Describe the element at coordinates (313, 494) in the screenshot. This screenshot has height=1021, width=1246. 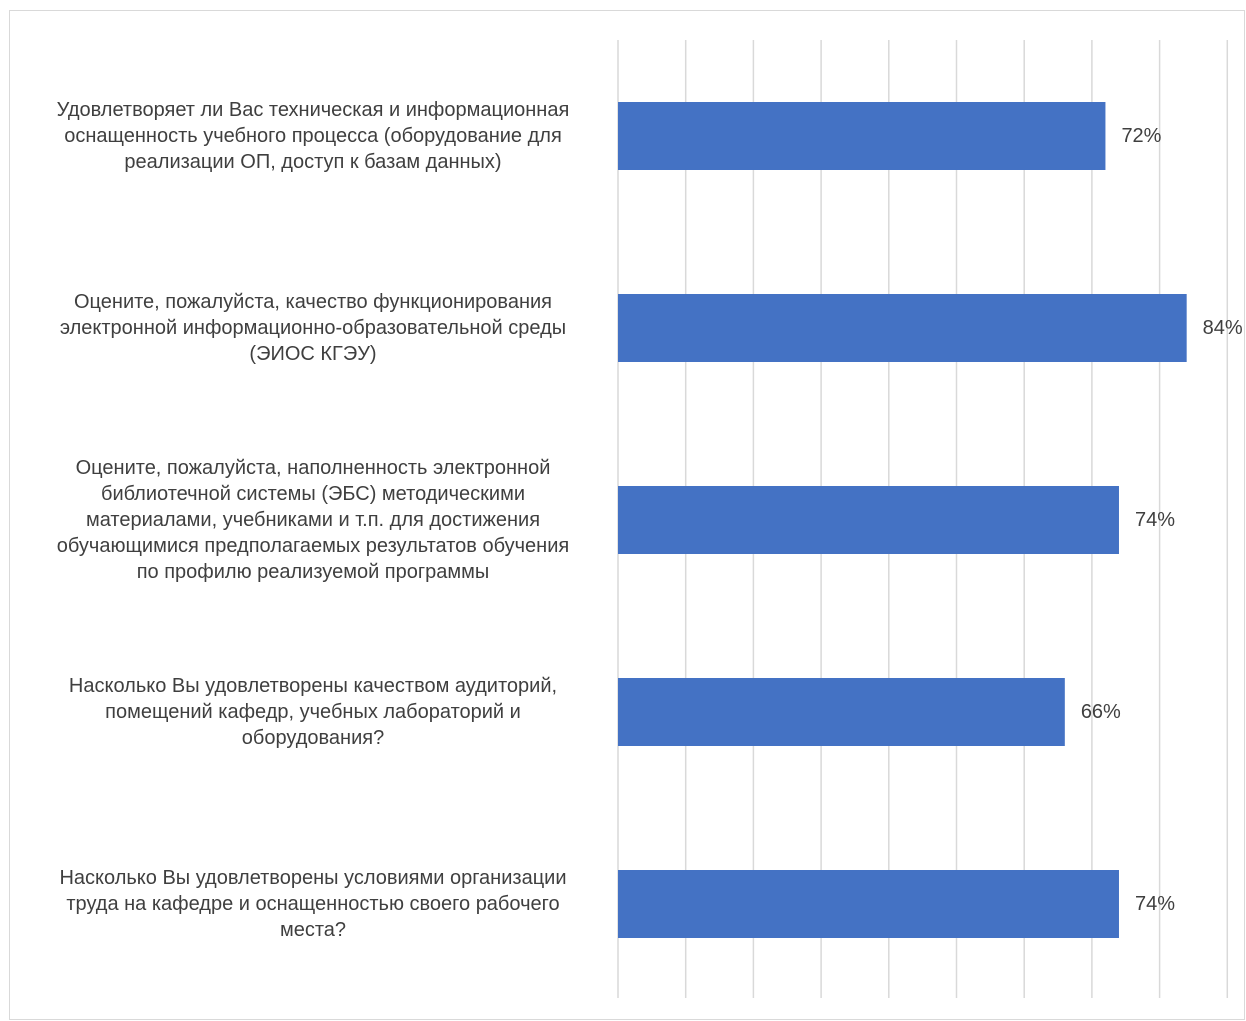
I see `category-label-line: библиотечной системы (ЭБС) методическими` at that location.